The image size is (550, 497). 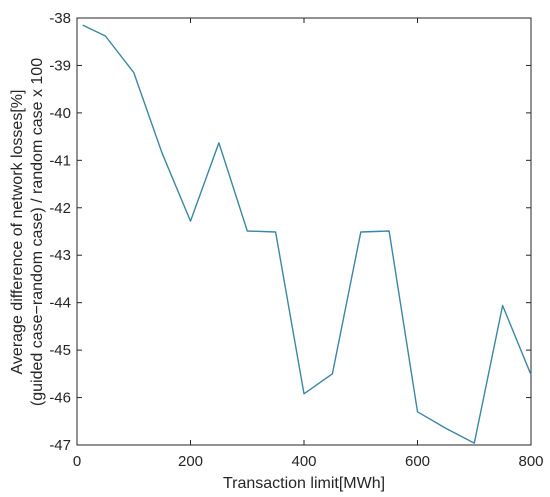 What do you see at coordinates (60, 398) in the screenshot?
I see `y-tick-label: -46` at bounding box center [60, 398].